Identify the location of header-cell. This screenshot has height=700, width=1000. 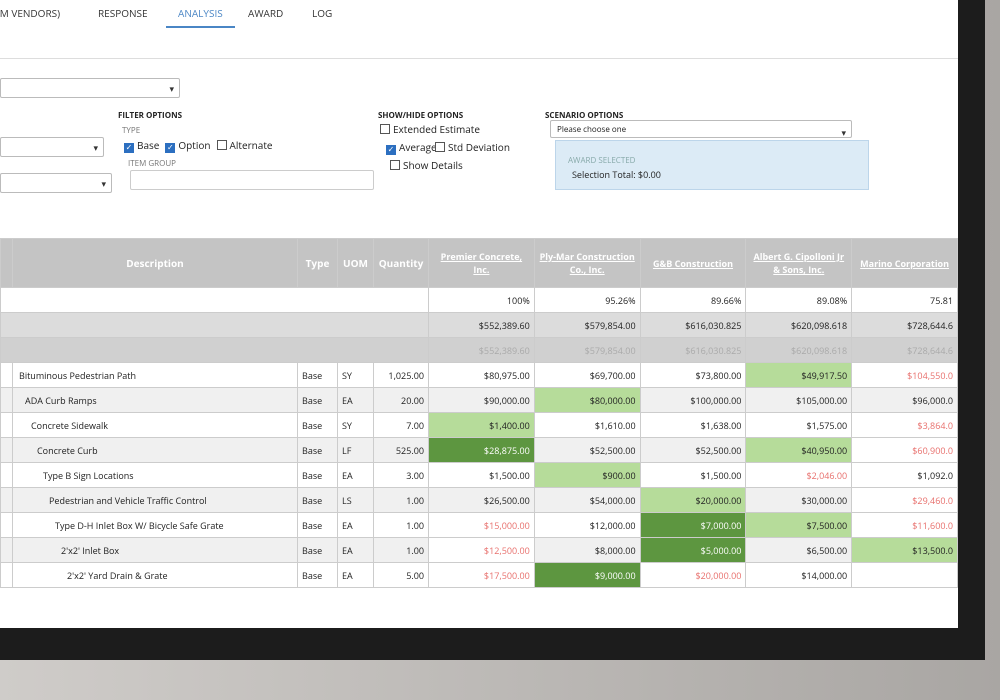
(6, 263).